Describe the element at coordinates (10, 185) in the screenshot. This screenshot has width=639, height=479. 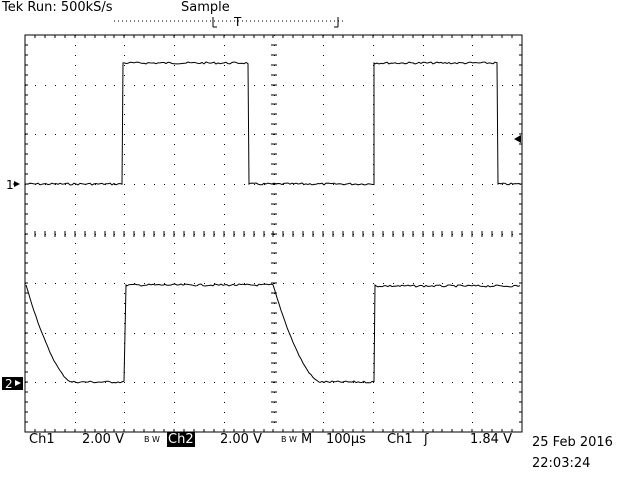
I see `svg-text: 1` at that location.